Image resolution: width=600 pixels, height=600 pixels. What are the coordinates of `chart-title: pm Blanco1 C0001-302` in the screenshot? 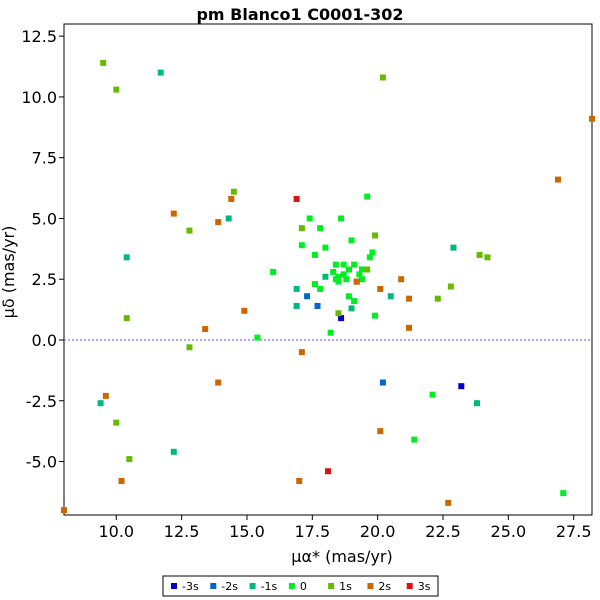 It's located at (299, 14).